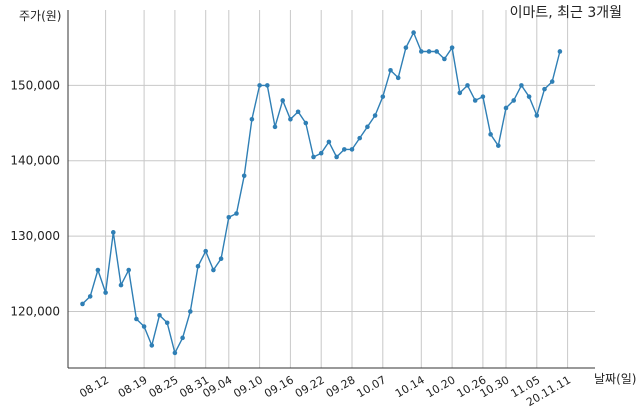 The image size is (640, 409). Describe the element at coordinates (35, 236) in the screenshot. I see `y-tick-label: 130,000` at that location.